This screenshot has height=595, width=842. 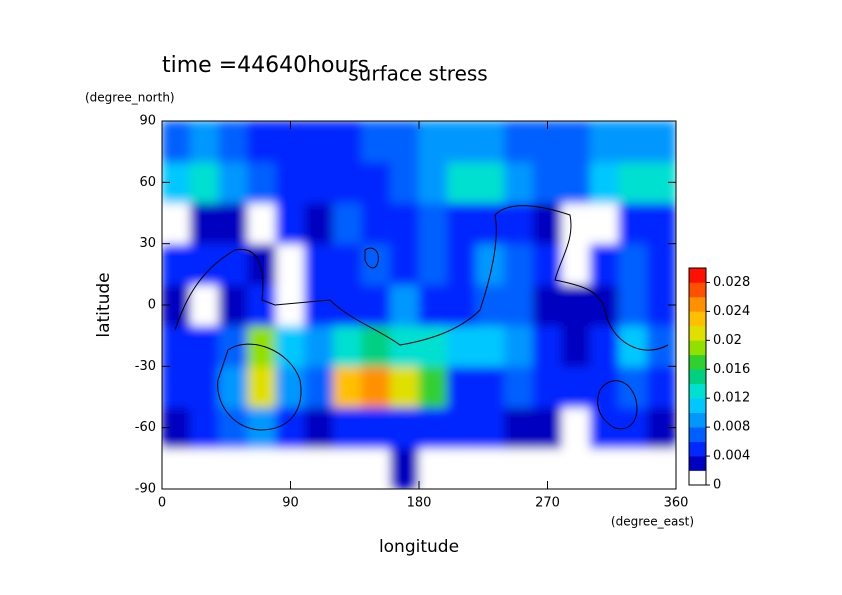 I want to click on y-tick-label: -60, so click(x=145, y=427).